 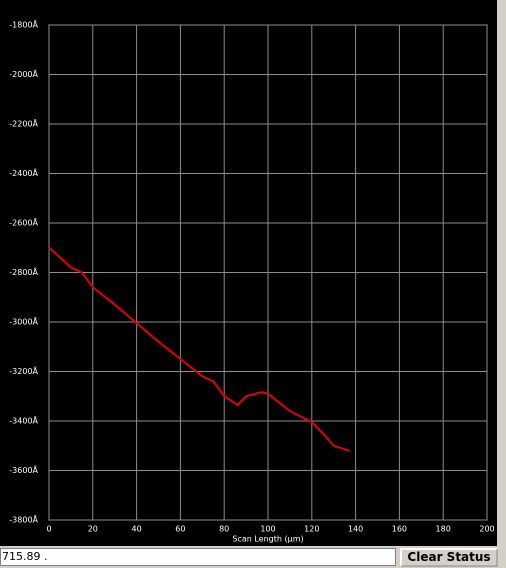 What do you see at coordinates (267, 529) in the screenshot?
I see `x-tick-label: 100` at bounding box center [267, 529].